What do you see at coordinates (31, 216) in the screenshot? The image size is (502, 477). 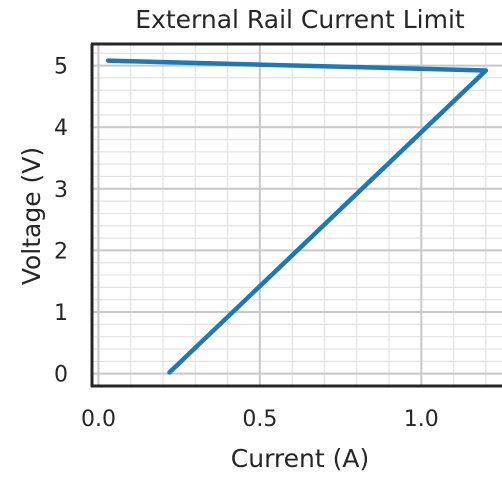 I see `y-axis-label: Voltage (V)` at bounding box center [31, 216].